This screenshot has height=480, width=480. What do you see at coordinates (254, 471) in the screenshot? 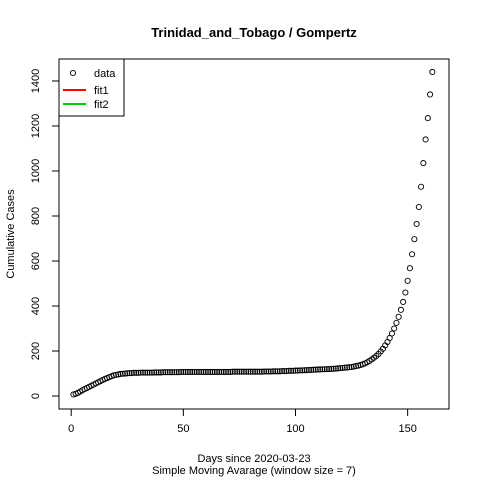
I see `x-axis-sublabel: Simple Moving Avarage (window size = 7)` at bounding box center [254, 471].